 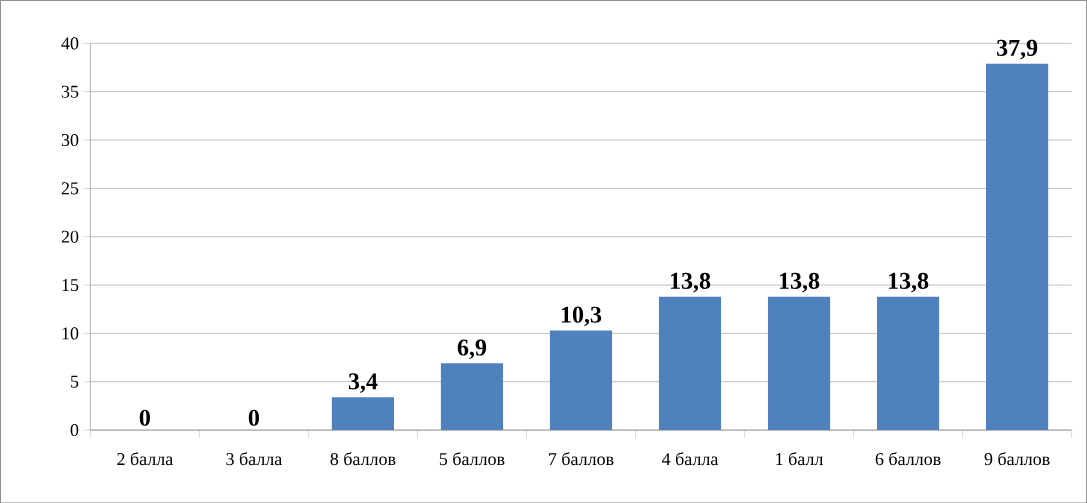 I want to click on y-tick-label: 10, so click(x=70, y=333).